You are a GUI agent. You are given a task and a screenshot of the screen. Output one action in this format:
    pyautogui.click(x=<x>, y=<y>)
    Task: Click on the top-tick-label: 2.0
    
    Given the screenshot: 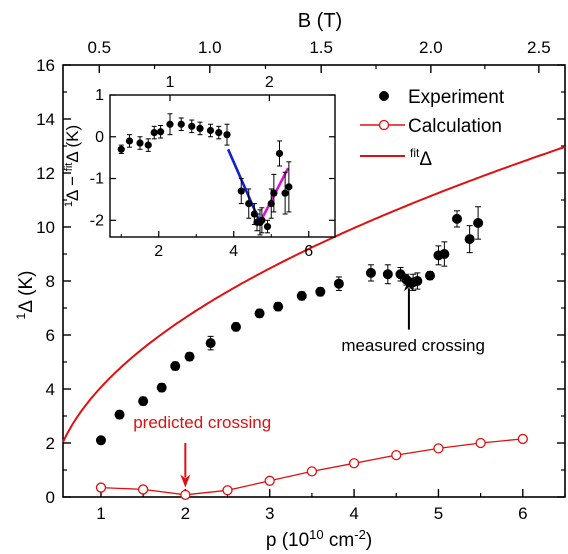 What is the action you would take?
    pyautogui.click(x=431, y=47)
    